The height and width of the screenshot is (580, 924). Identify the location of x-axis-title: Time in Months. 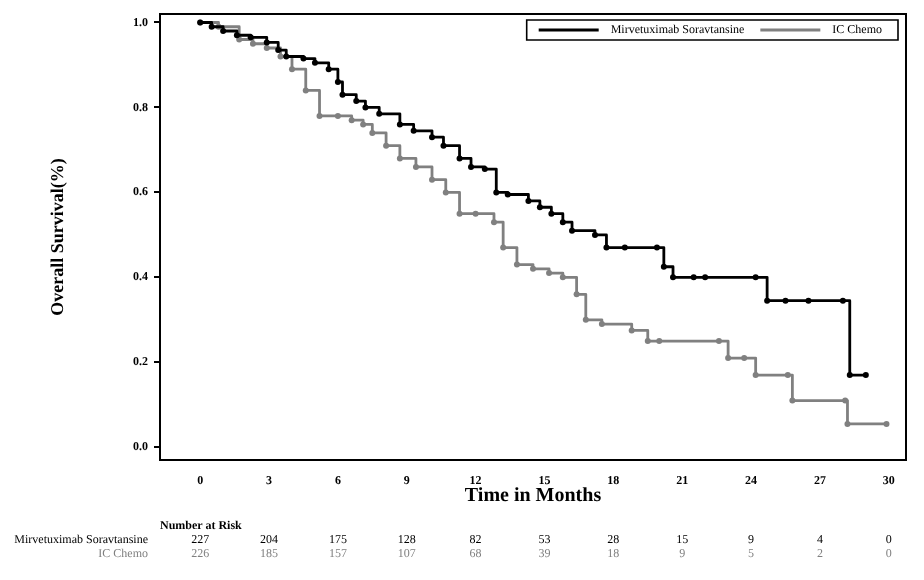
(533, 496).